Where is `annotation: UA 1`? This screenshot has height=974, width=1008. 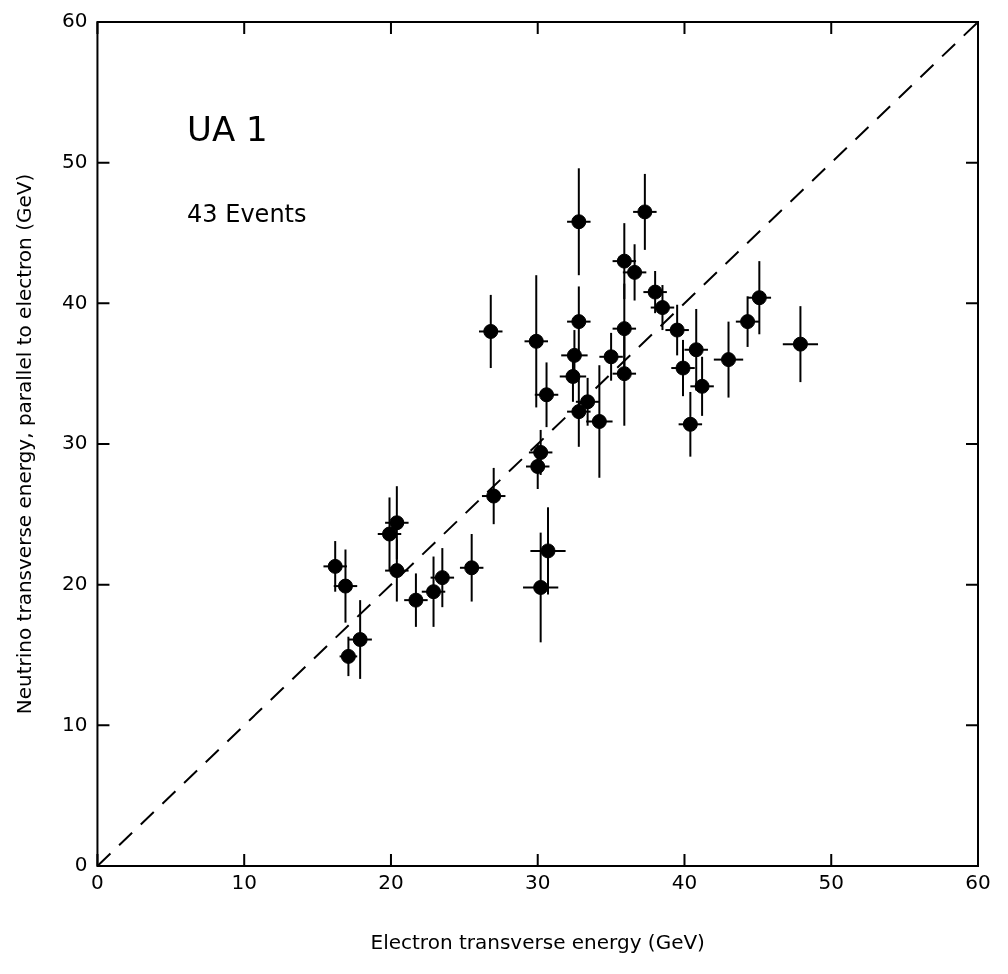 annotation: UA 1 is located at coordinates (227, 128).